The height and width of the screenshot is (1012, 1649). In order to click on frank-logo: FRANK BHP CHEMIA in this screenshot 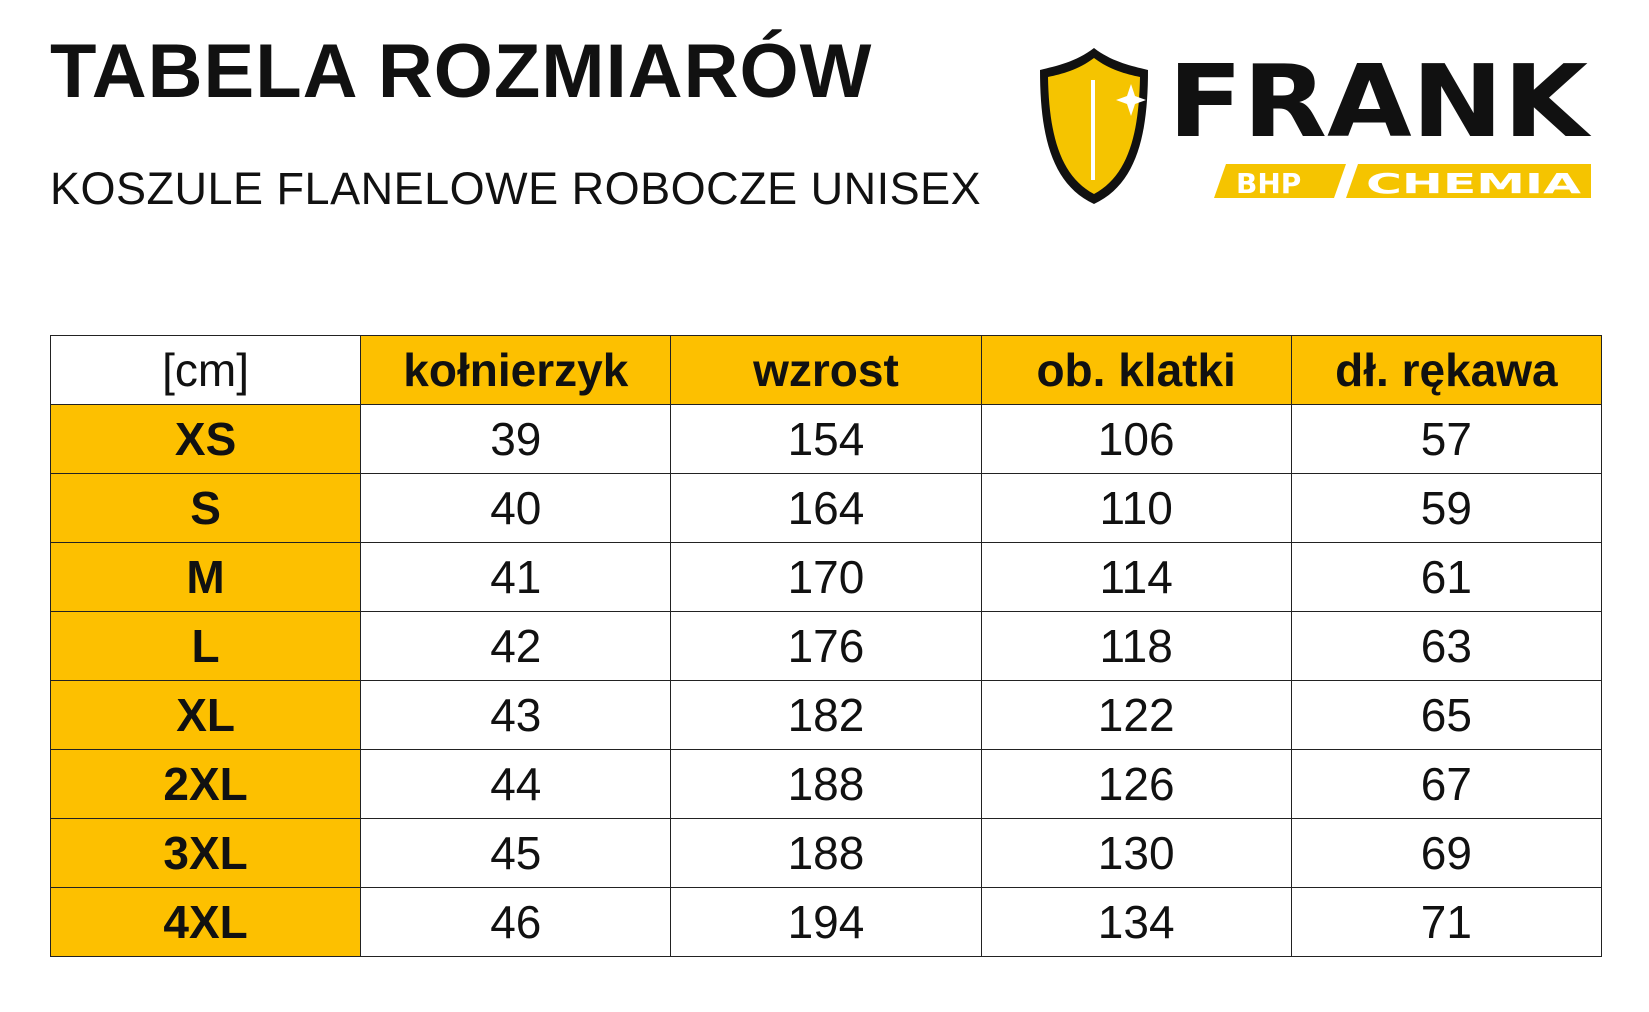, I will do `click(1316, 123)`.